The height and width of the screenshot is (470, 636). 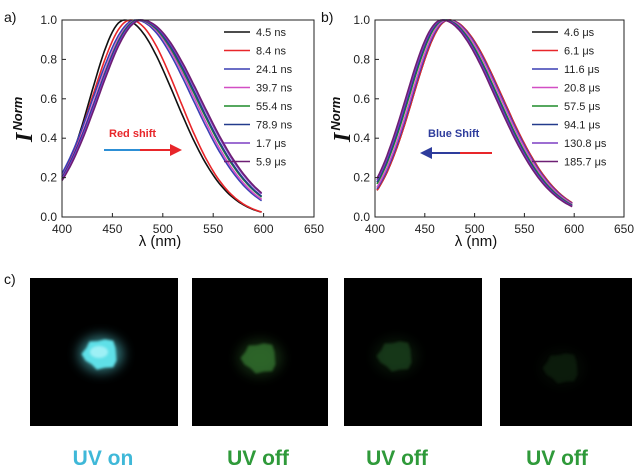 What do you see at coordinates (327, 17) in the screenshot?
I see `panel-b-letter: b)` at bounding box center [327, 17].